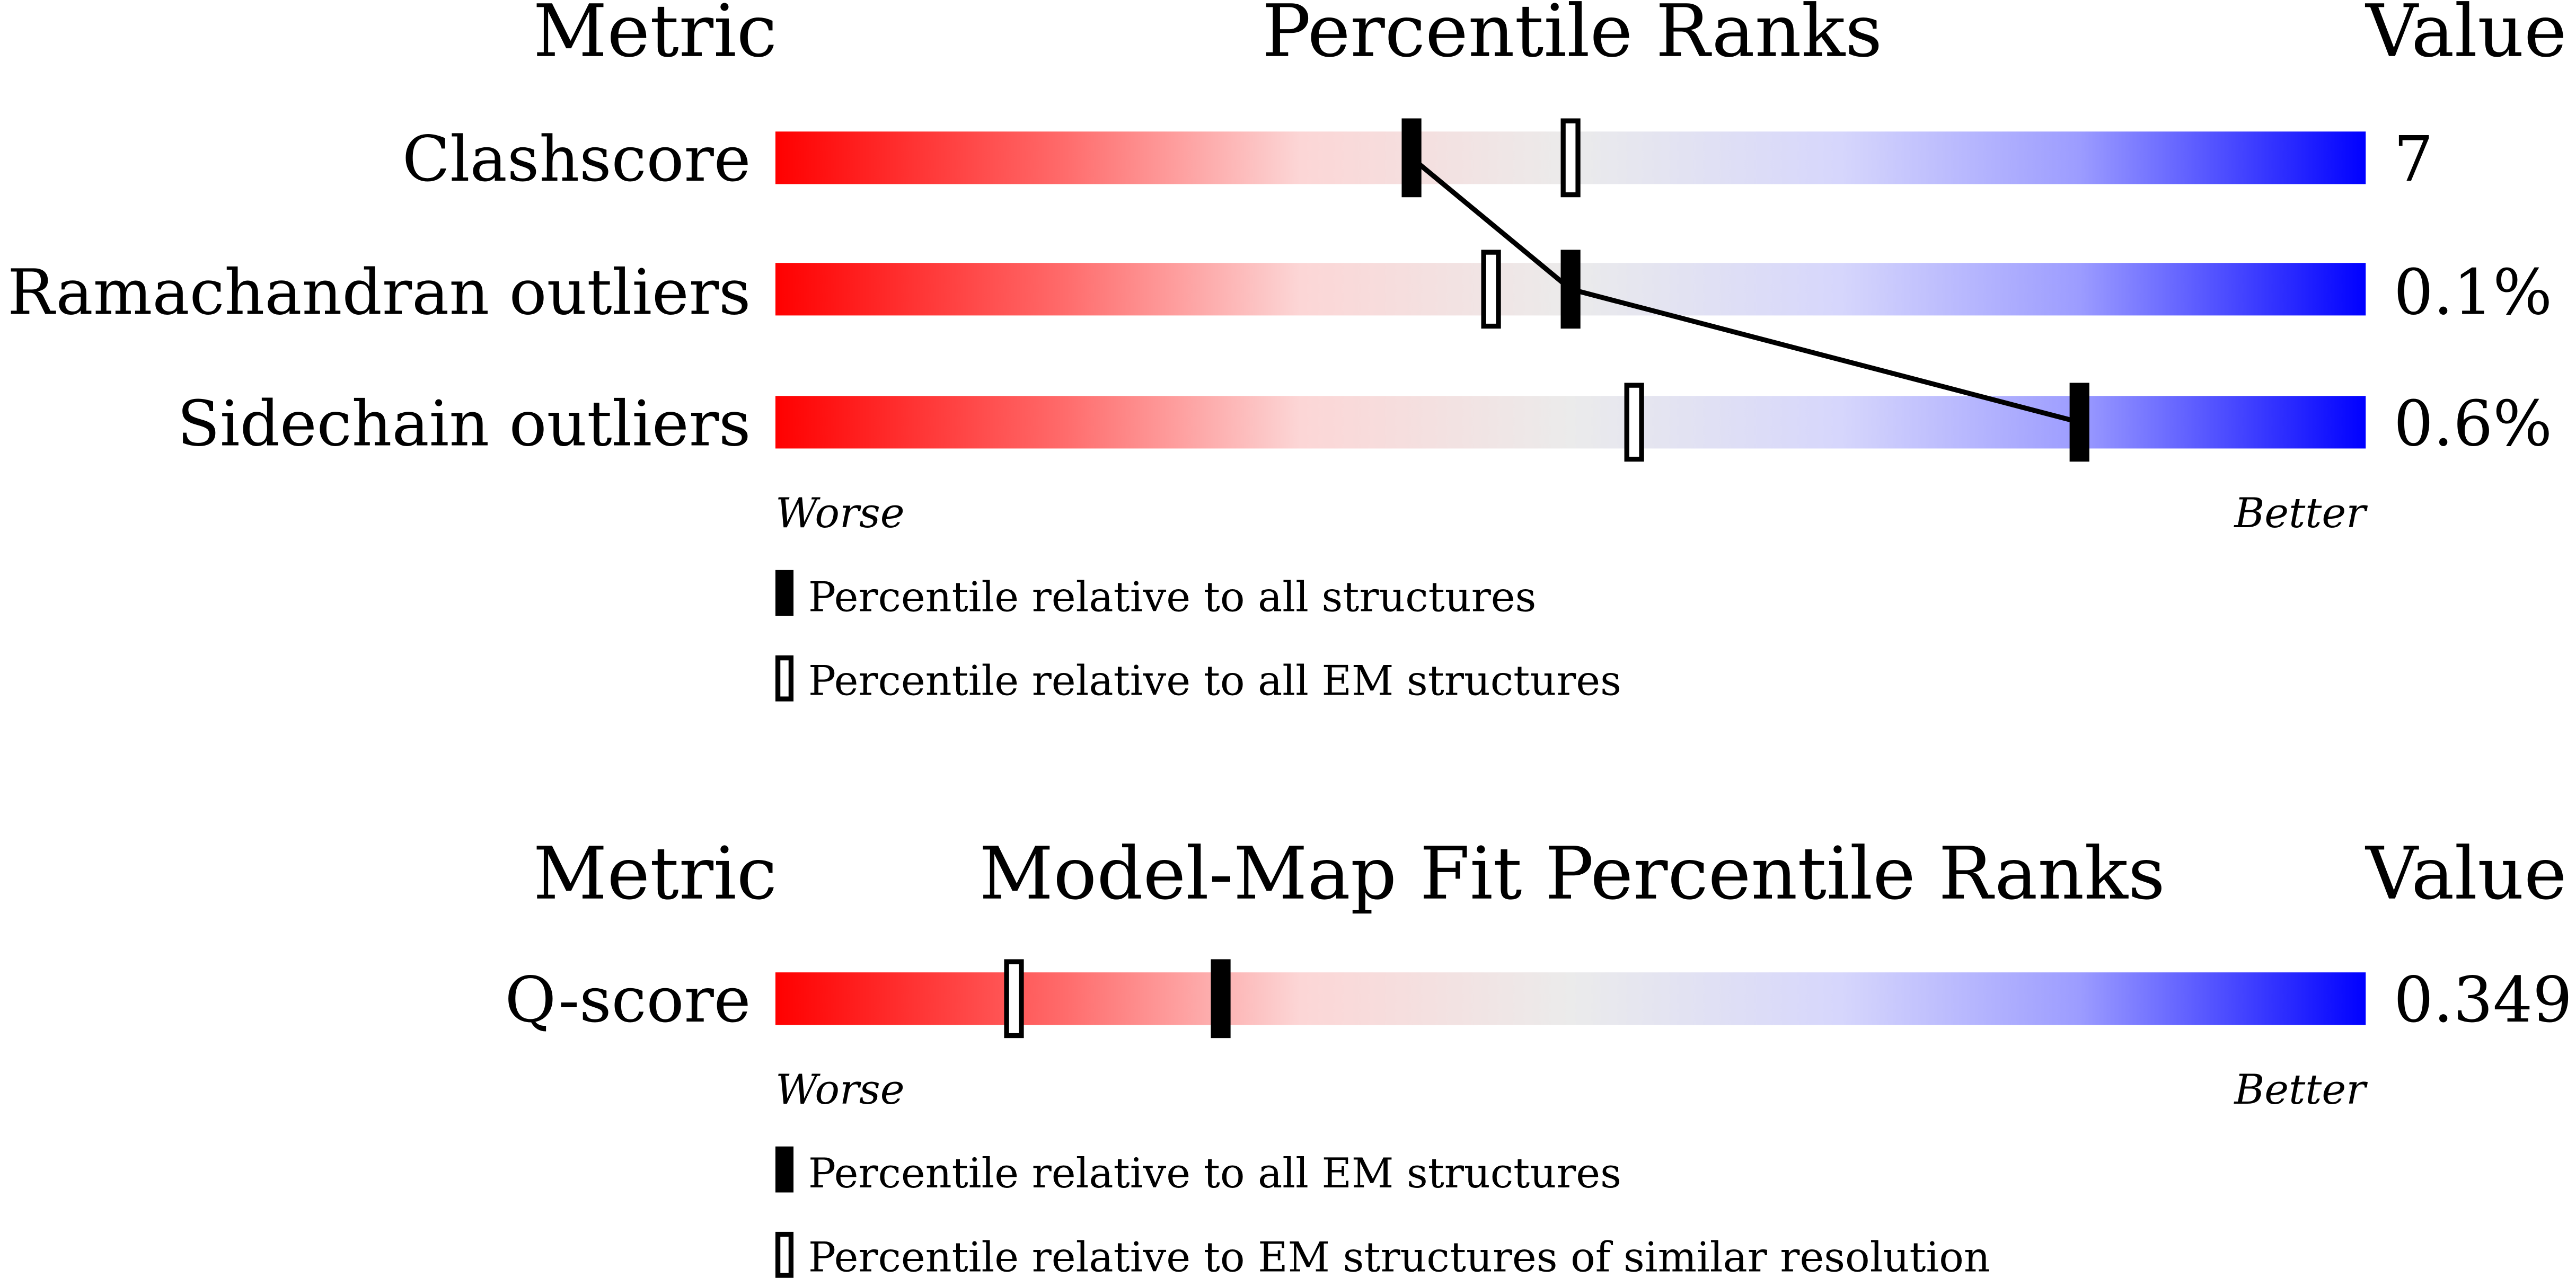 The image size is (2576, 1278). I want to click on chart-title: Percentile Ranks, so click(1572, 37).